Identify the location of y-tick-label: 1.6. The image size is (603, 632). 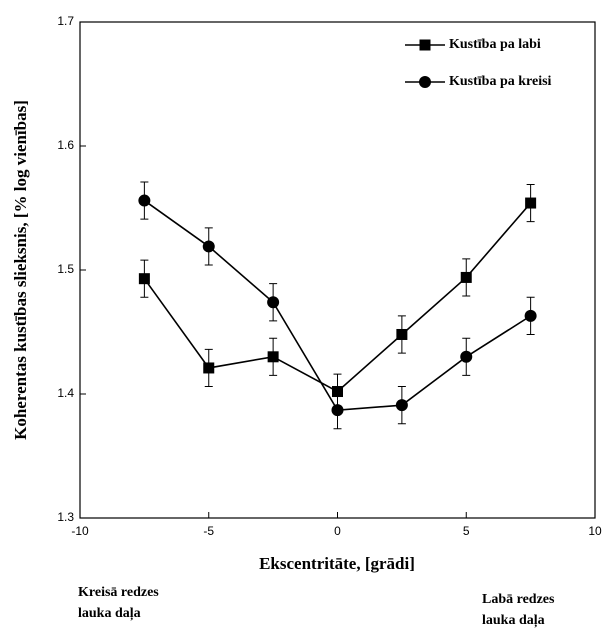
(65, 145).